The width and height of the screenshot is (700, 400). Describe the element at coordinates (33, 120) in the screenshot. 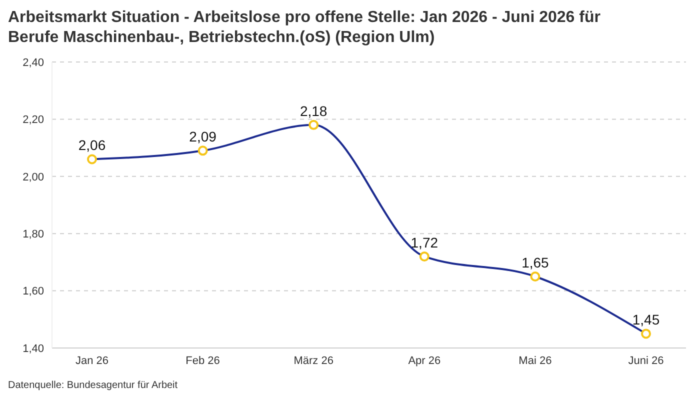

I see `y-tick-label: 2,20` at that location.